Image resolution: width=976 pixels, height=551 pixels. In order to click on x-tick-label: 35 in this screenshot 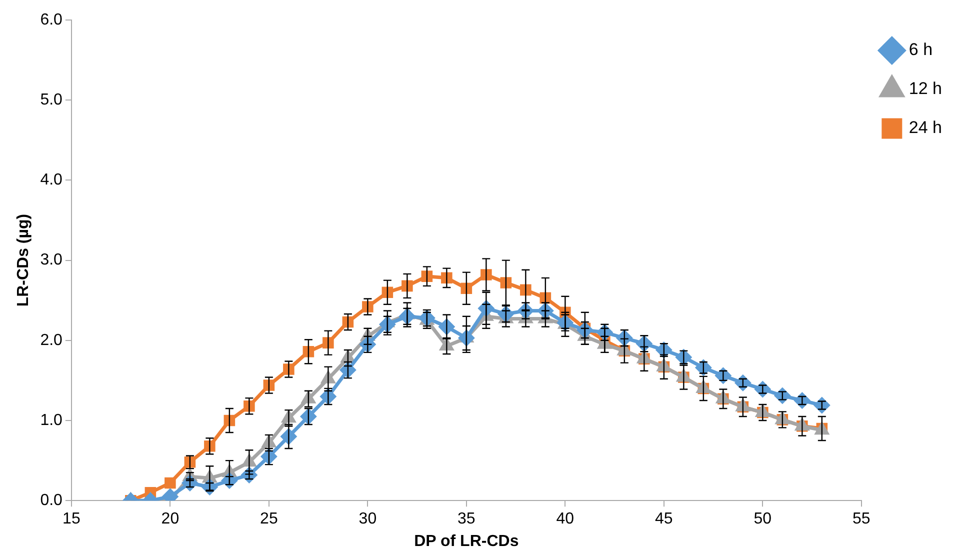, I will do `click(467, 519)`.